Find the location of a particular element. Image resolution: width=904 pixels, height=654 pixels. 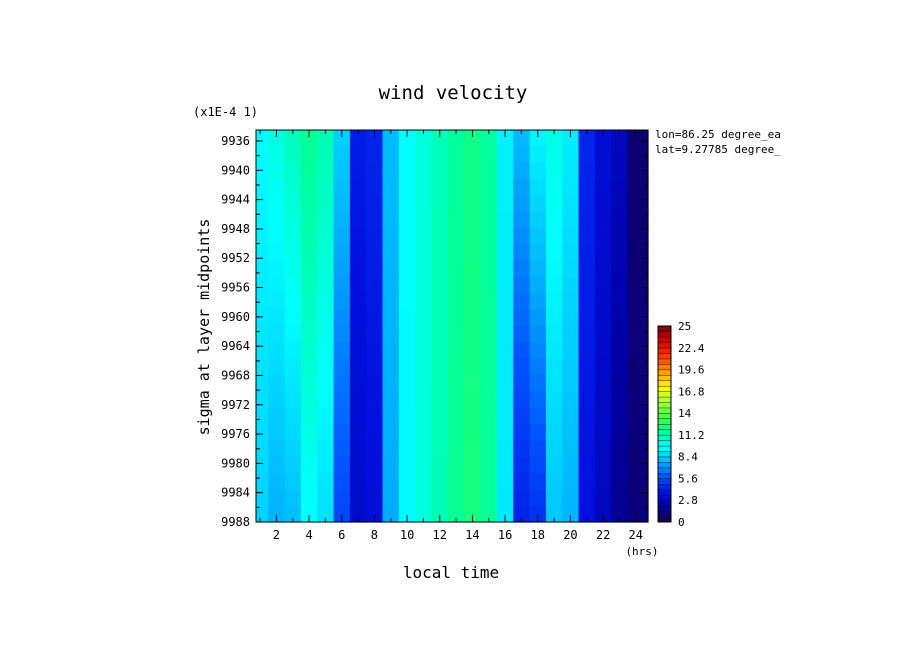

x-tick-label: 10 is located at coordinates (407, 535).